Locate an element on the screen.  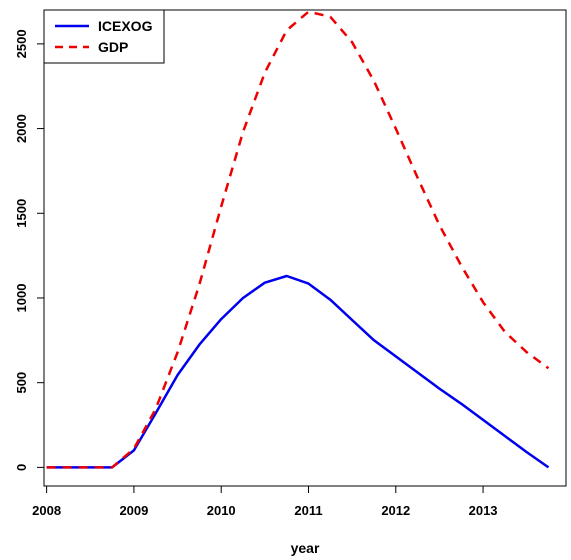
y-tick-label-1000: 1000 is located at coordinates (21, 298).